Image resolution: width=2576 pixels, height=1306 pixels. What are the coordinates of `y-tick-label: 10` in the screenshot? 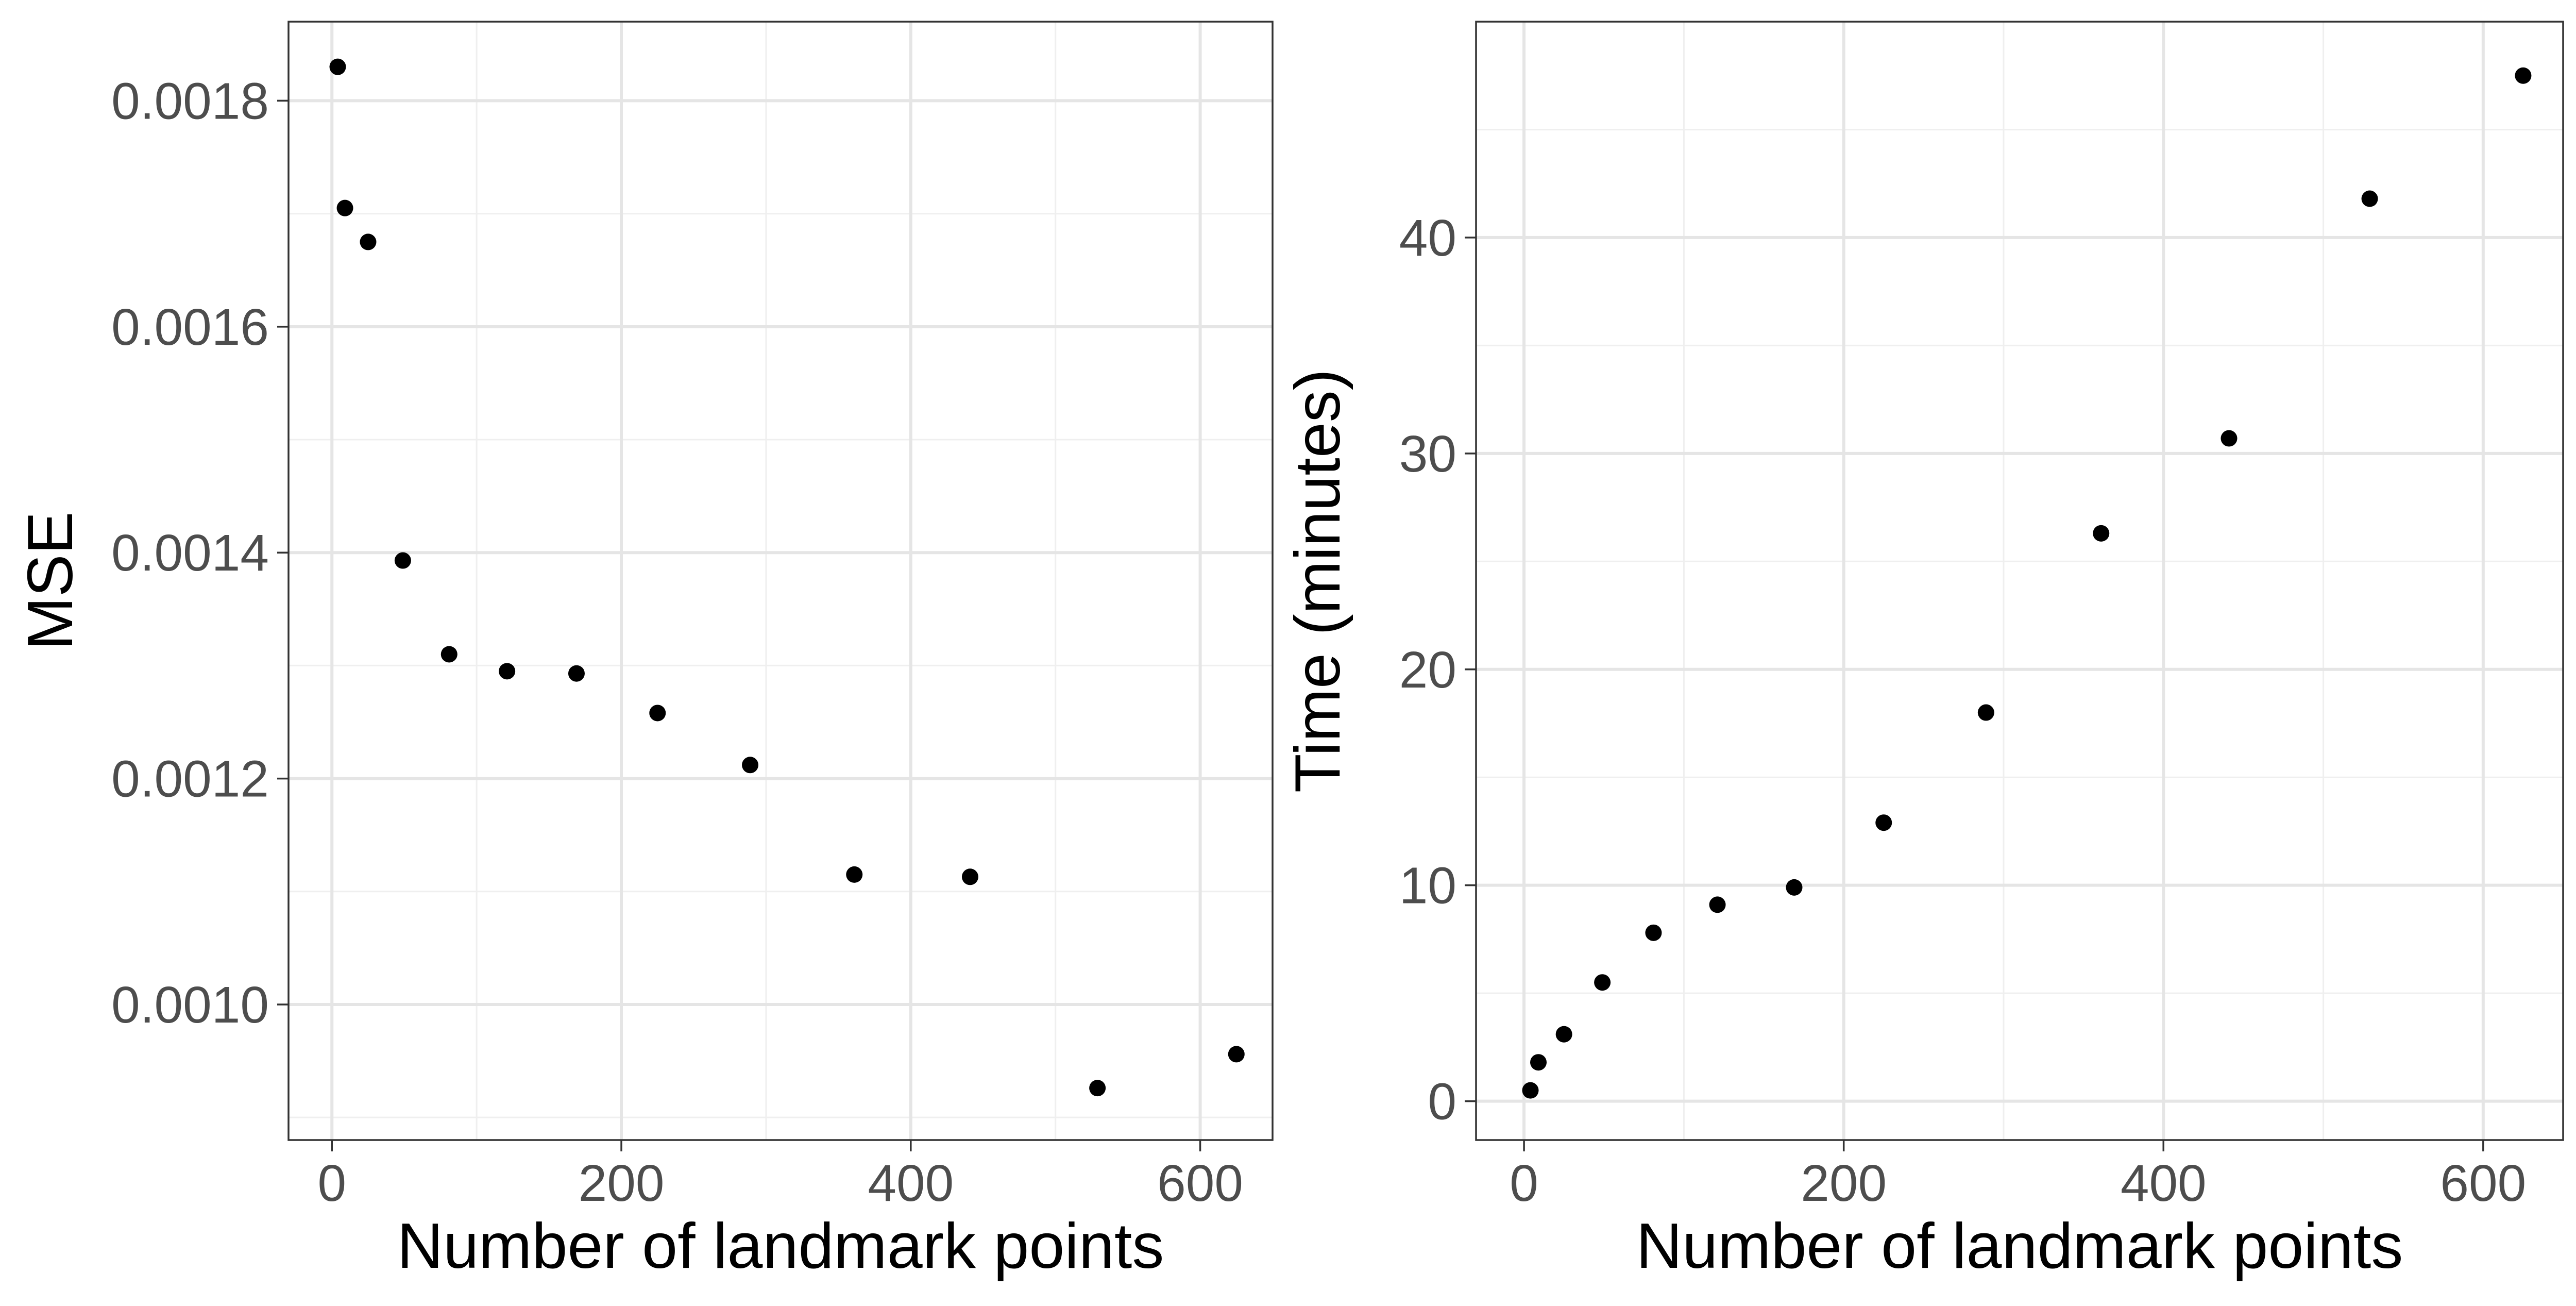 It's located at (1427, 886).